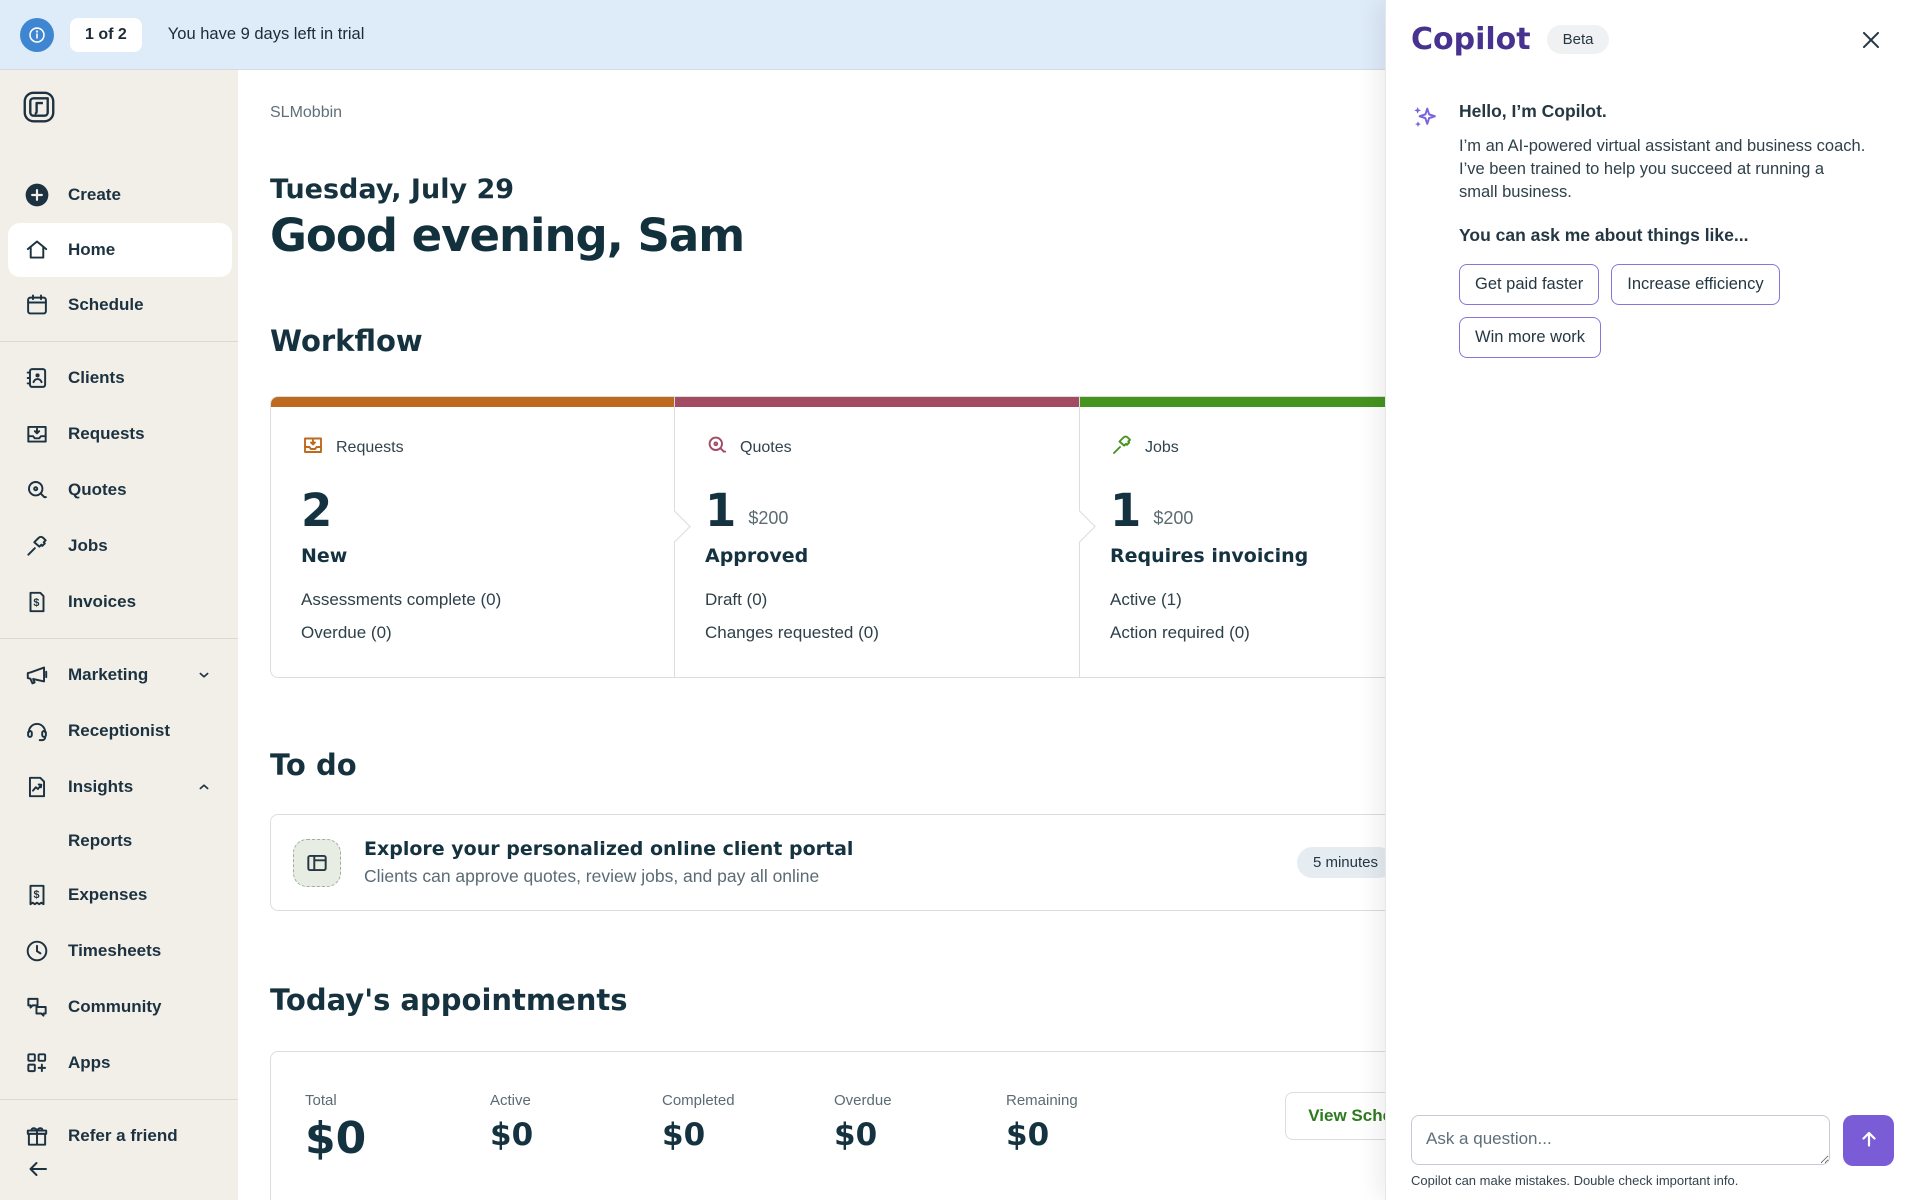  I want to click on sidebar-nav: Create Home Schedule, so click(119, 659).